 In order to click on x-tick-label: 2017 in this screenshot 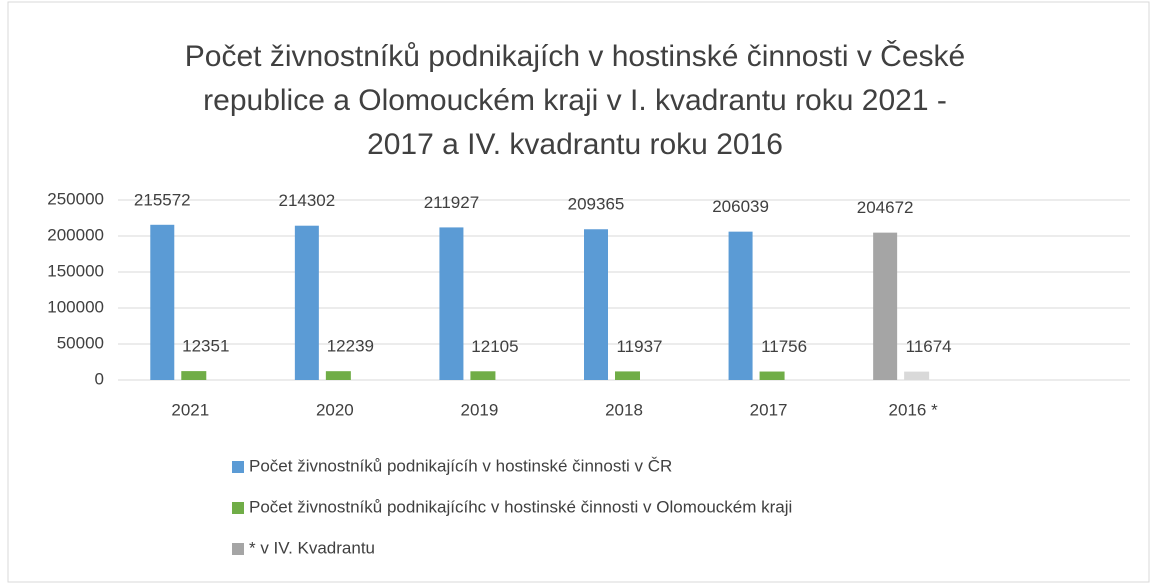, I will do `click(769, 409)`.